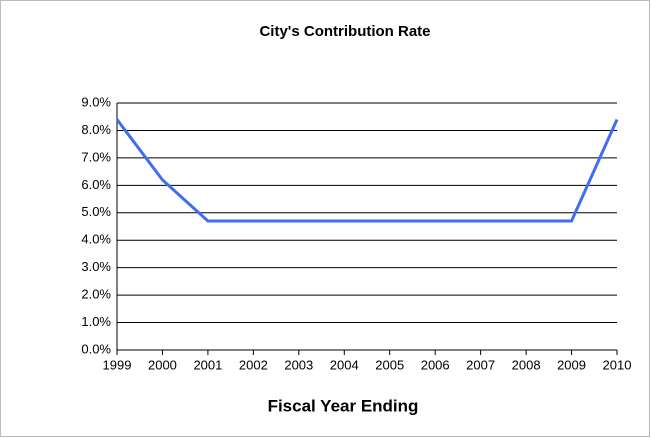 The width and height of the screenshot is (651, 438). What do you see at coordinates (344, 31) in the screenshot?
I see `chart-title: City's Contribution Rate` at bounding box center [344, 31].